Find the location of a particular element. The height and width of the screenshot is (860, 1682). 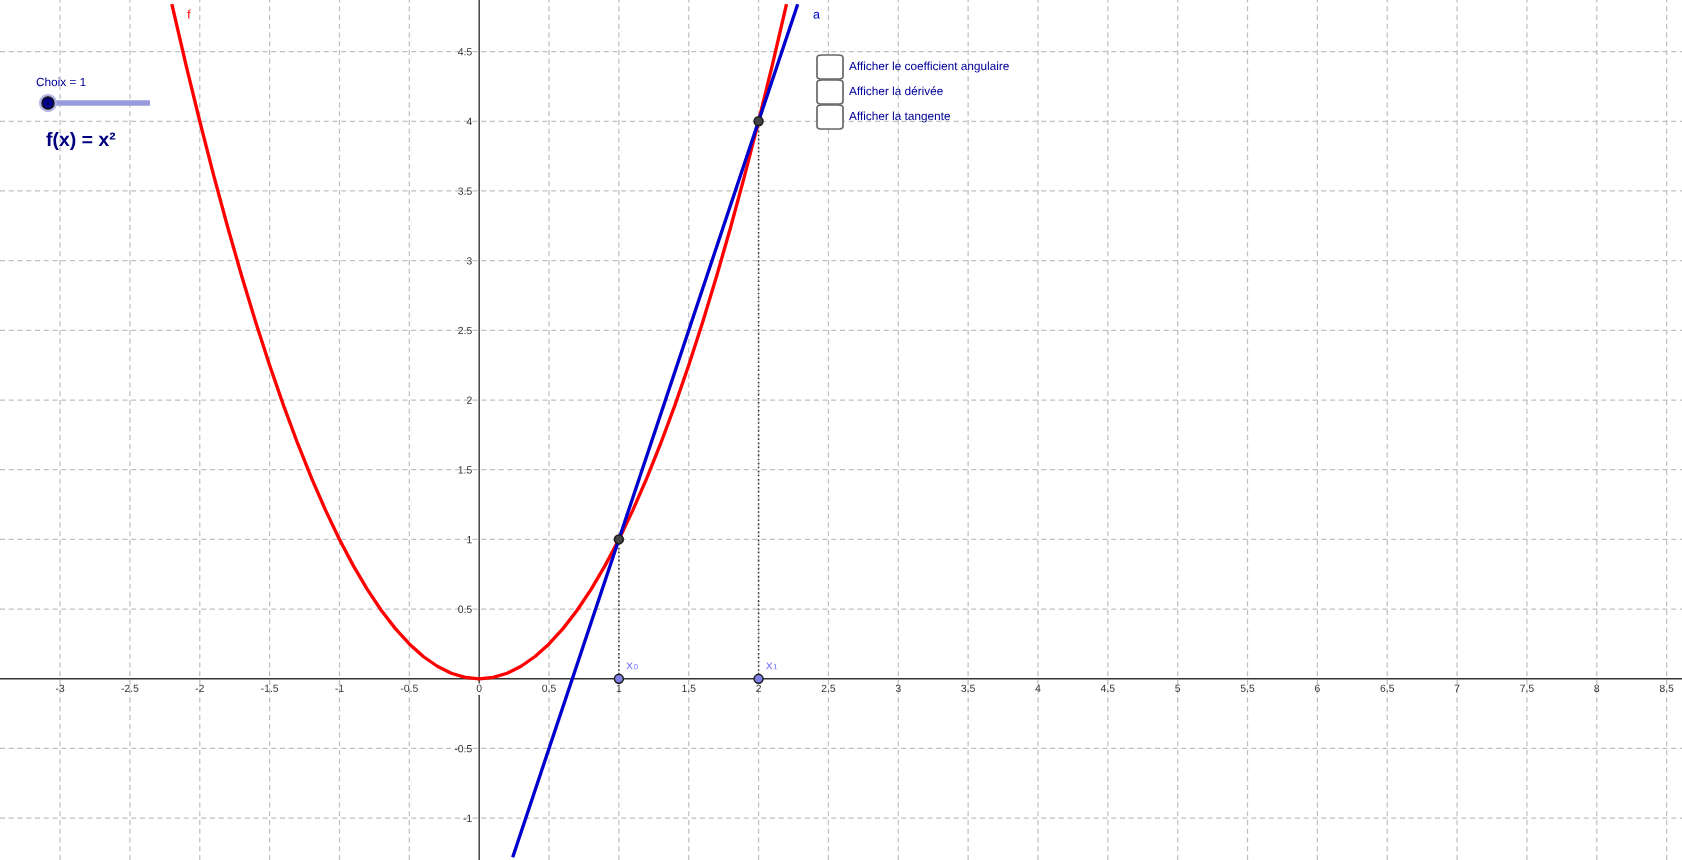

x-tick-label: 2 is located at coordinates (758, 688).